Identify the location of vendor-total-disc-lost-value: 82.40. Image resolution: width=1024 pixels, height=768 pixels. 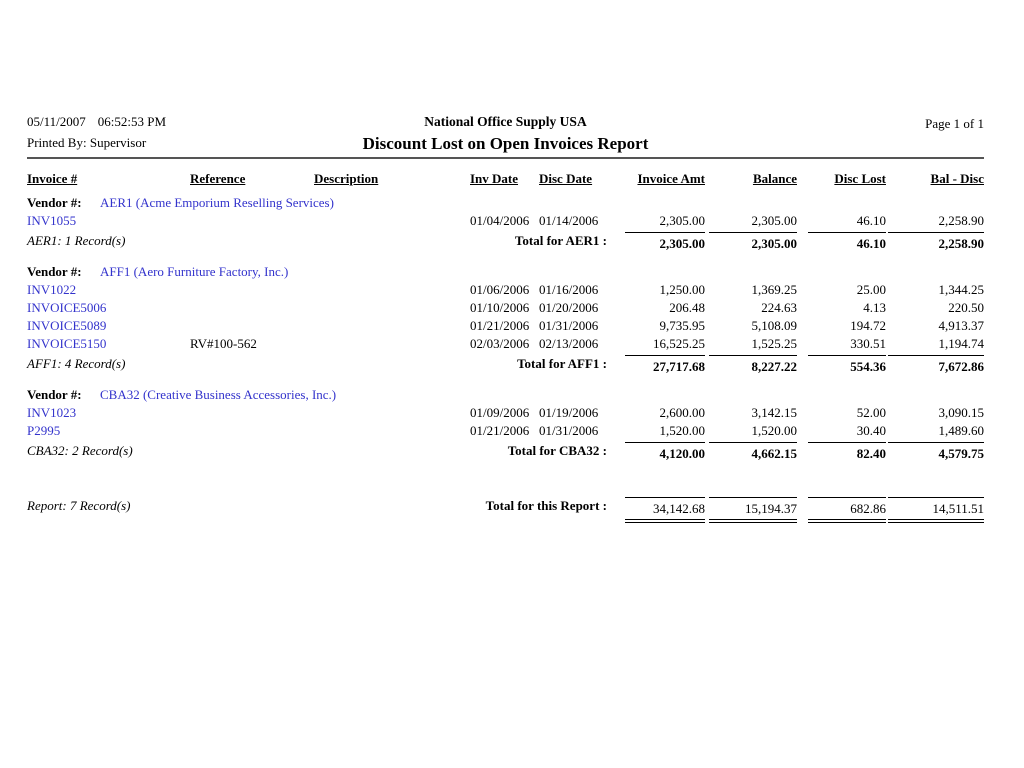
(847, 452).